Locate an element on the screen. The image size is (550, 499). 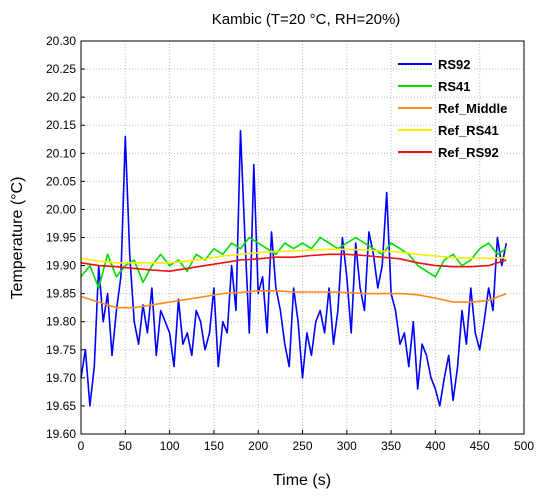
legend-label: RS92 is located at coordinates (454, 64).